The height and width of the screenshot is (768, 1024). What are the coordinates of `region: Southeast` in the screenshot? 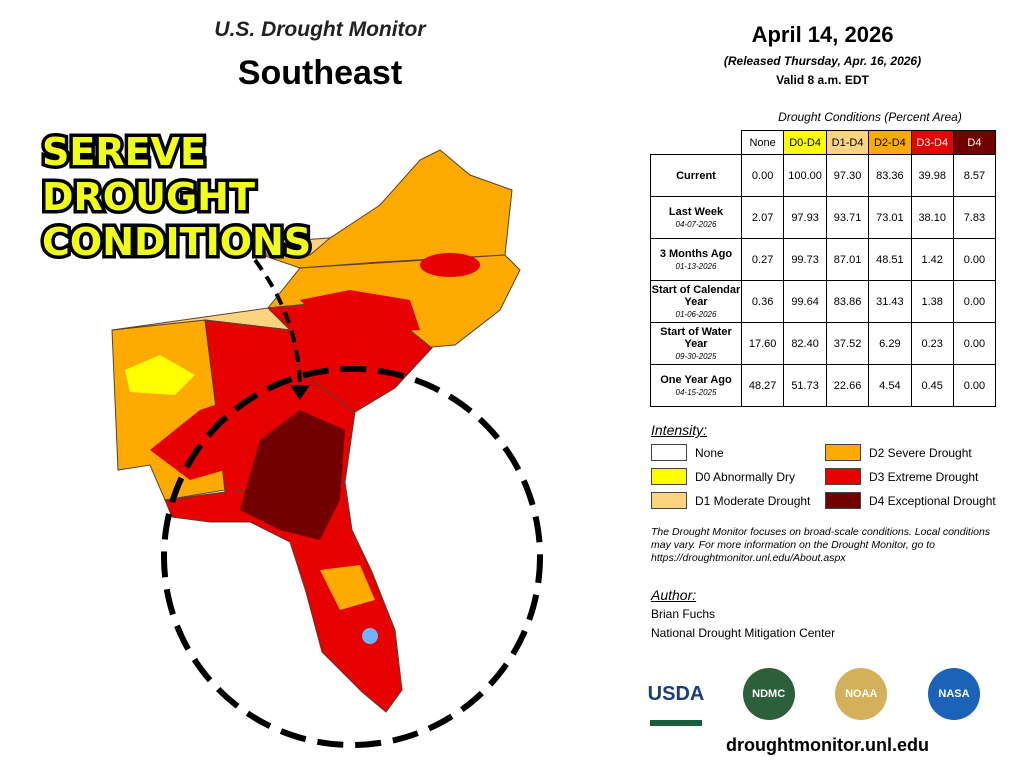 It's located at (320, 73).